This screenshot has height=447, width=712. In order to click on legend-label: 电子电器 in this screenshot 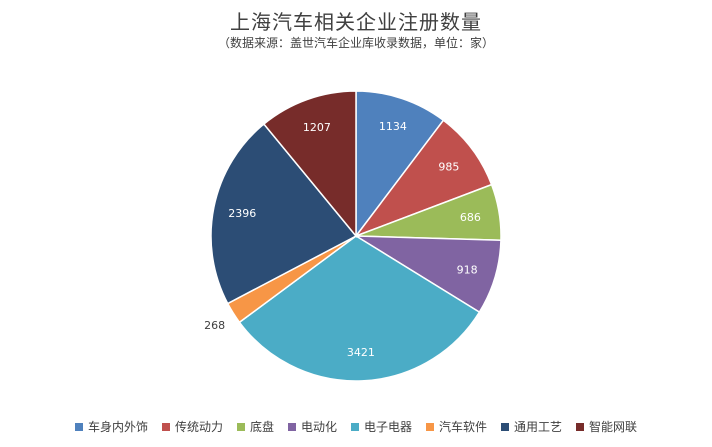, I will do `click(388, 427)`.